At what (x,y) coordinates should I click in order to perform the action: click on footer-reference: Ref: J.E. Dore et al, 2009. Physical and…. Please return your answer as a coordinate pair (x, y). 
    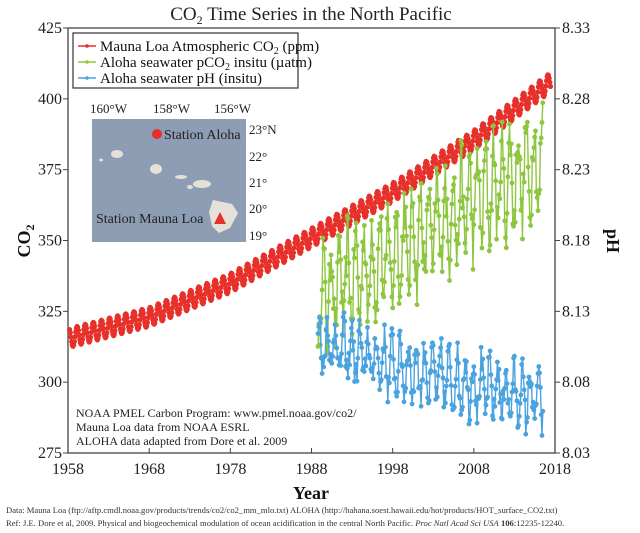
    Looking at the image, I should click on (285, 523).